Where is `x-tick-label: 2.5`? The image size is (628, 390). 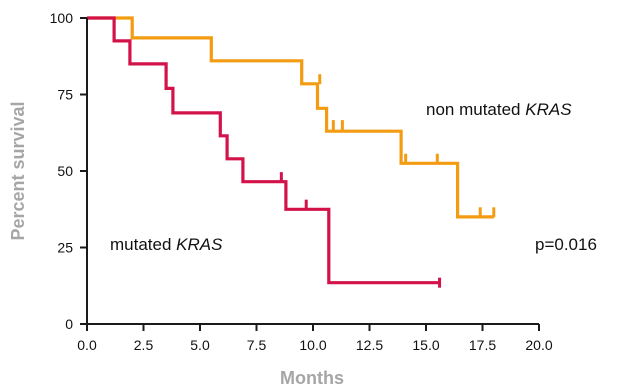 x-tick-label: 2.5 is located at coordinates (144, 345).